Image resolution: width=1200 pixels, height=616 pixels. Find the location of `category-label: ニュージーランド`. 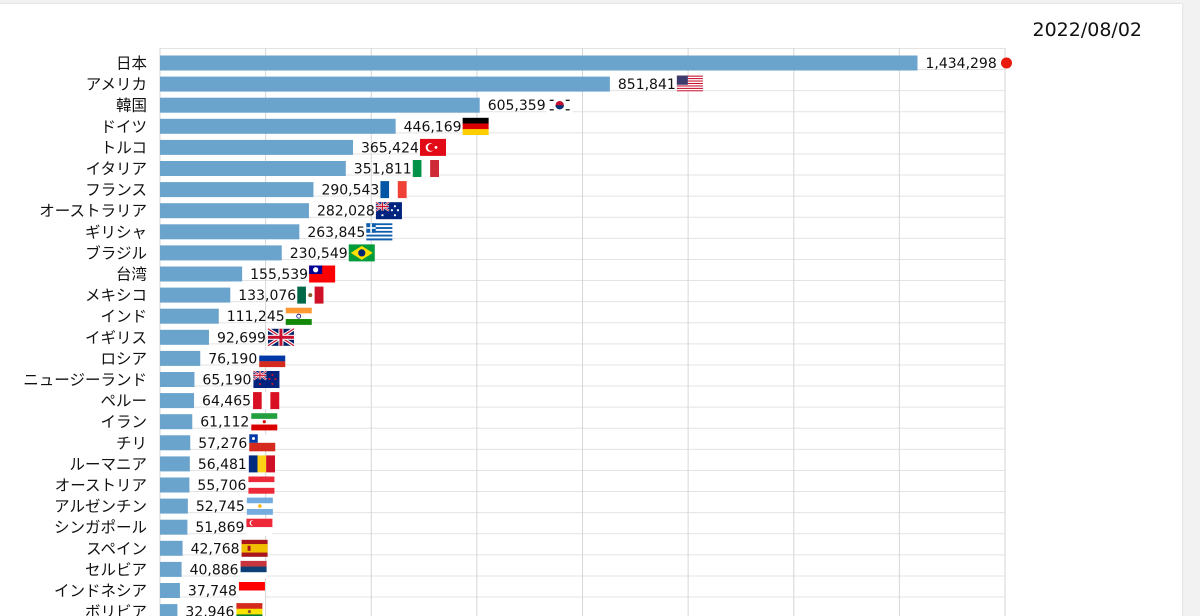

category-label: ニュージーランド is located at coordinates (85, 380).